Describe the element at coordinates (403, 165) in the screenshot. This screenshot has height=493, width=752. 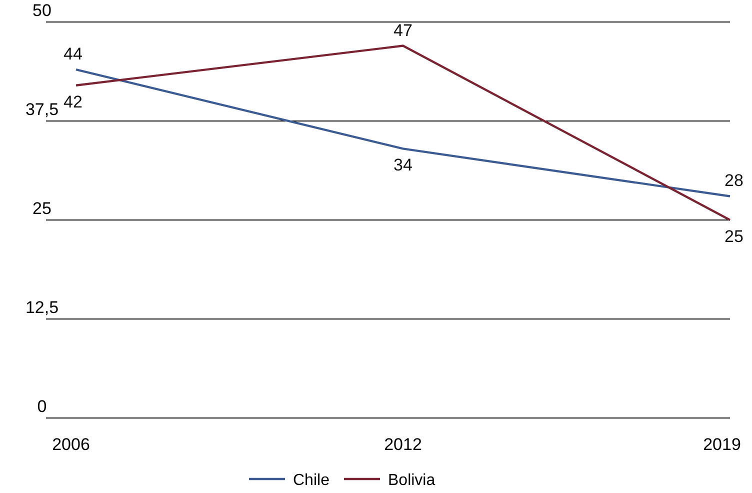
I see `data-label: 34` at that location.